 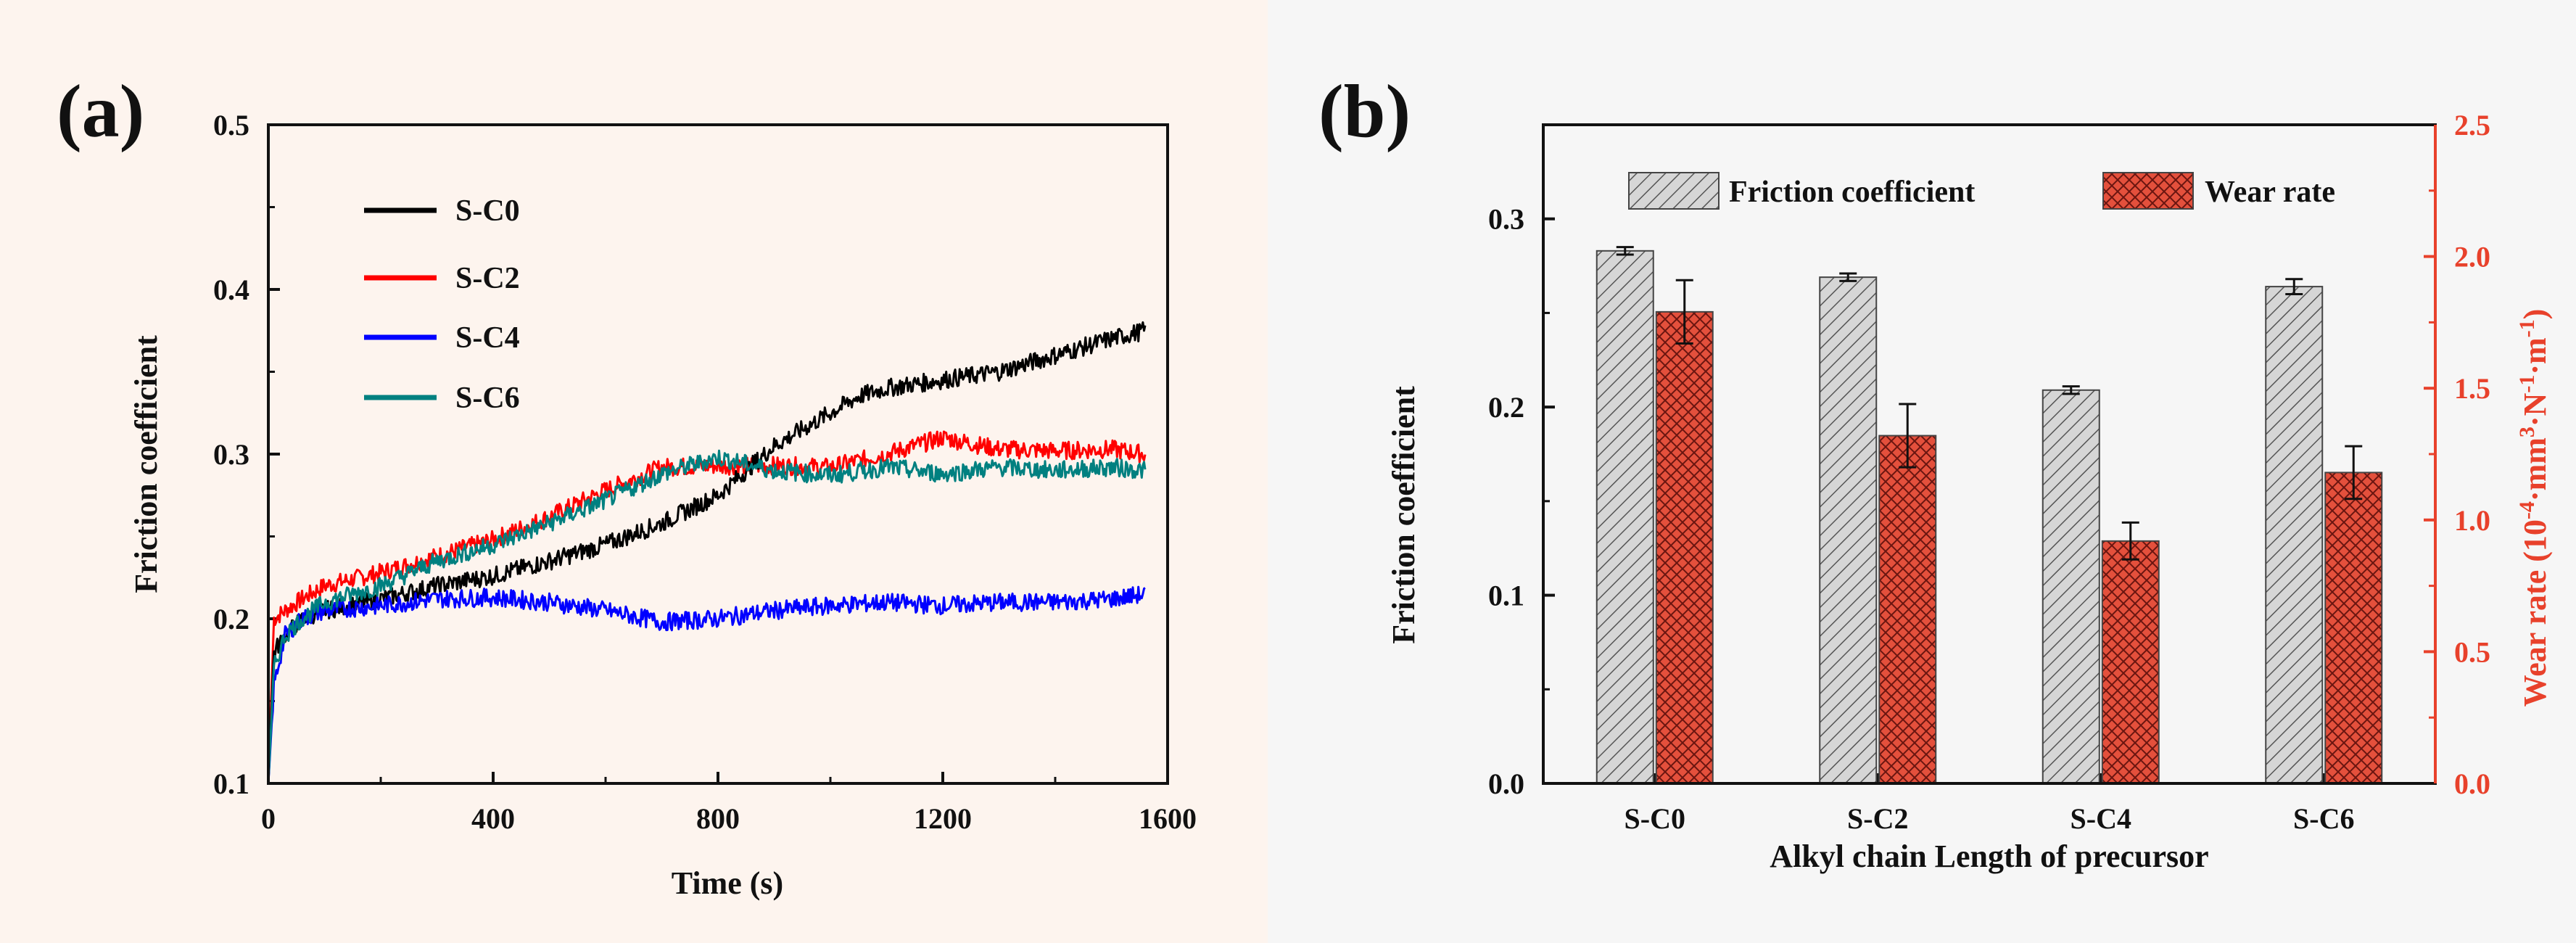 What do you see at coordinates (2071, 586) in the screenshot?
I see `bar-friction-s-c4` at bounding box center [2071, 586].